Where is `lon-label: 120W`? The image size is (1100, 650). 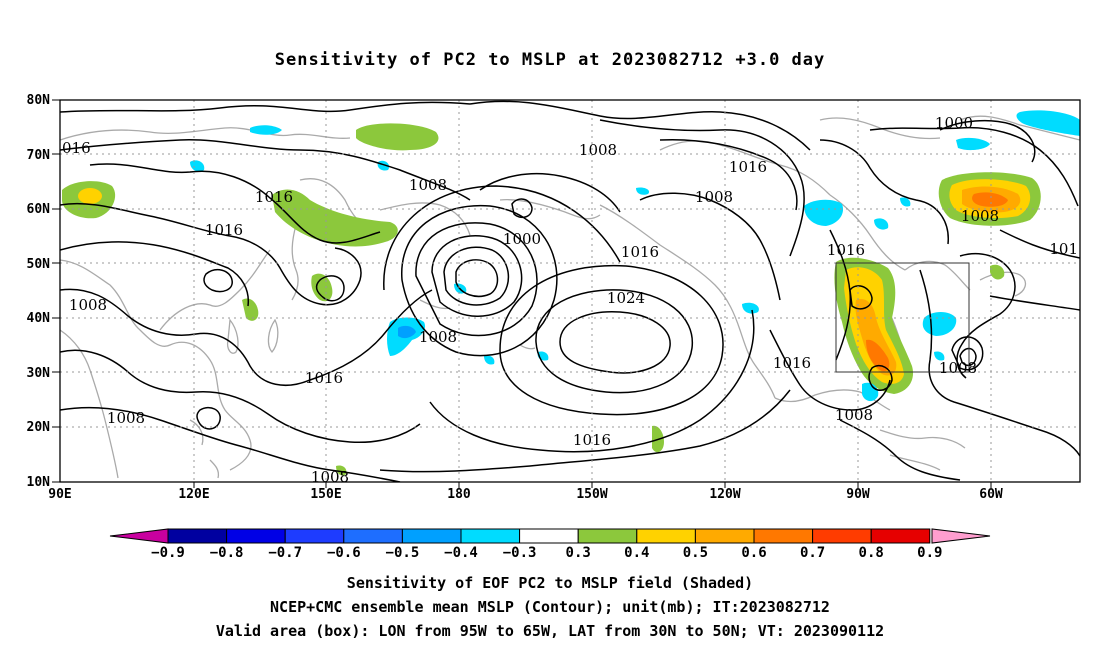
lon-label: 120W is located at coordinates (724, 494).